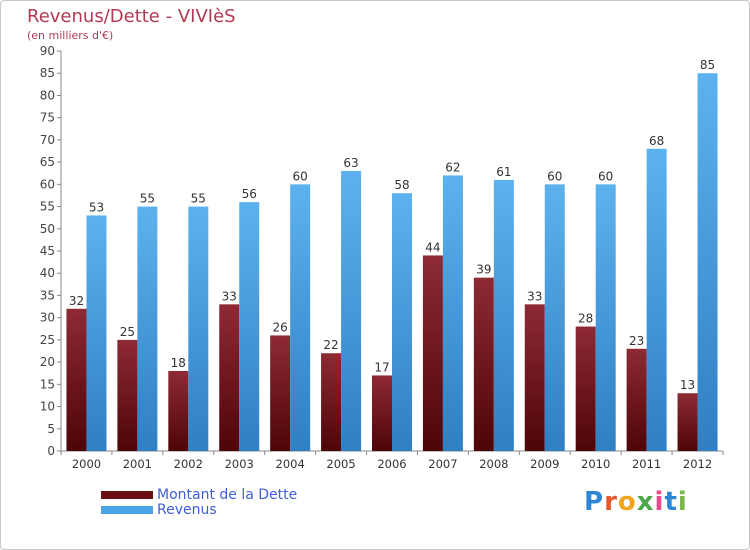 This screenshot has height=550, width=750. What do you see at coordinates (47, 229) in the screenshot?
I see `y-tick-label: 50` at bounding box center [47, 229].